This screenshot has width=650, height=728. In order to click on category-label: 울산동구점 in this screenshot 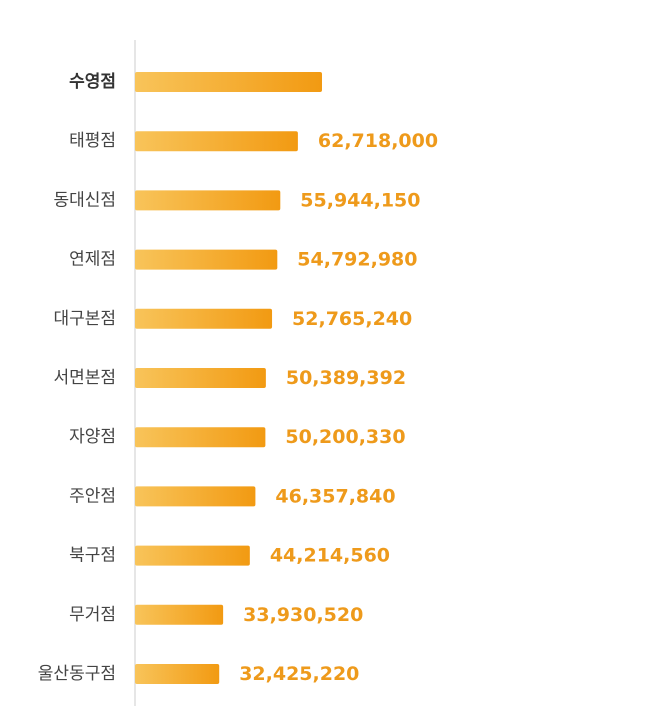, I will do `click(77, 674)`.